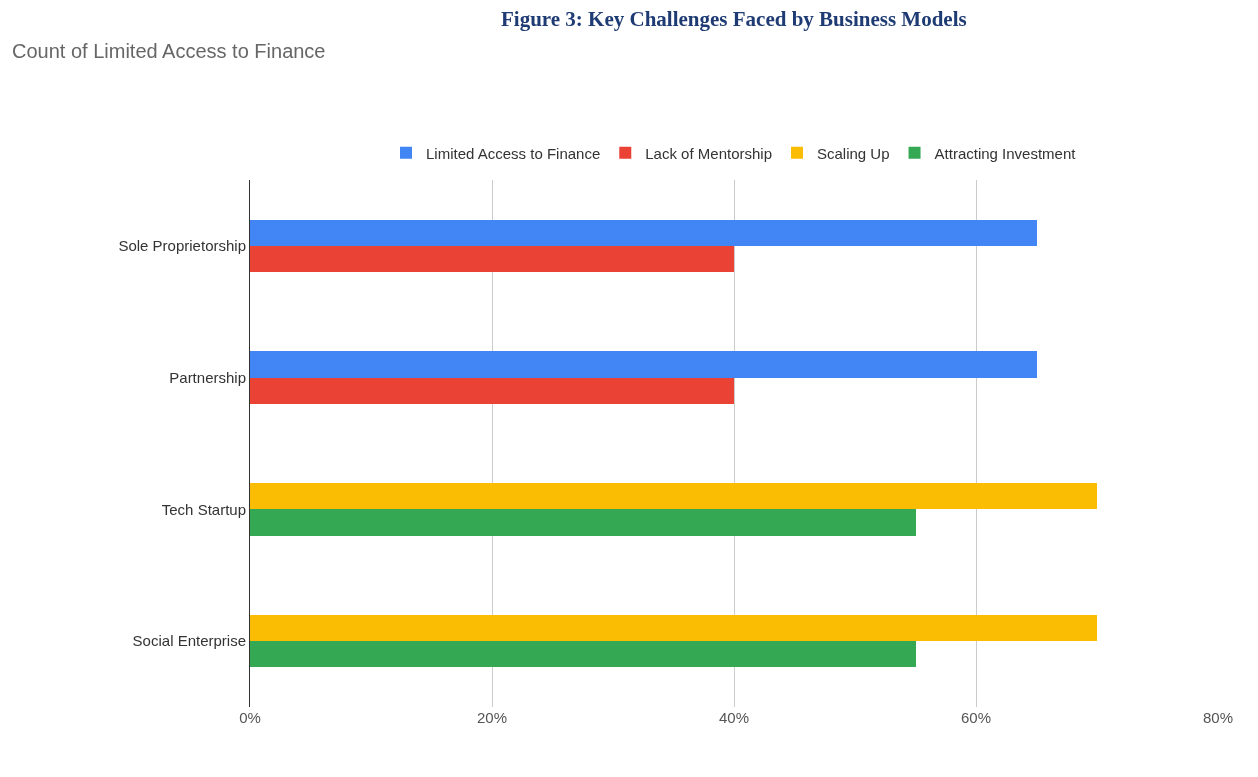  I want to click on x-tick-label: 80%, so click(1218, 717).